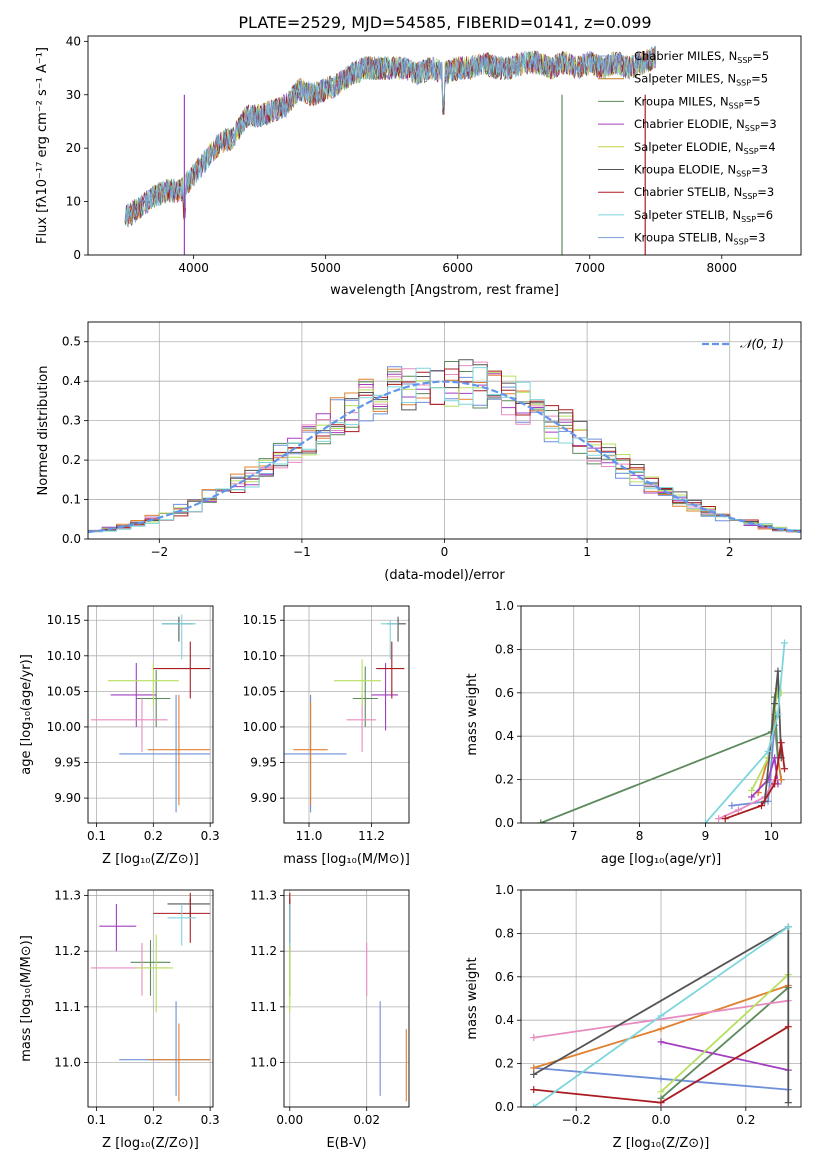 Image resolution: width=819 pixels, height=1170 pixels. I want to click on y-tick-label: 11.2, so click(67, 951).